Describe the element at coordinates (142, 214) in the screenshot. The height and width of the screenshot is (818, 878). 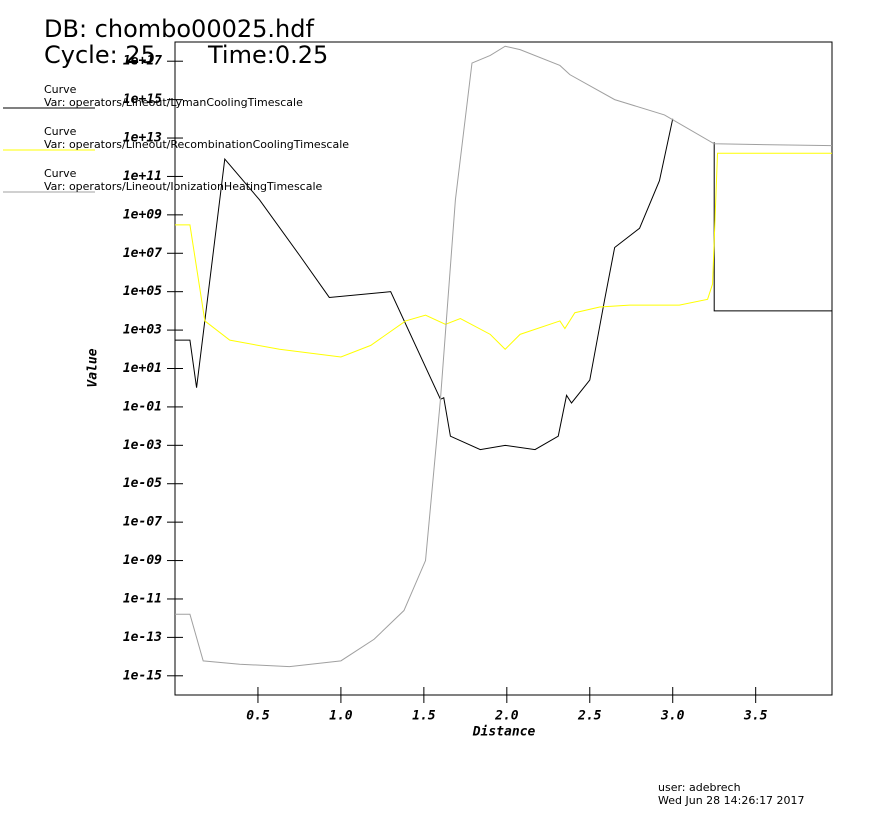
I see `y-tick-label: 1e+09` at that location.